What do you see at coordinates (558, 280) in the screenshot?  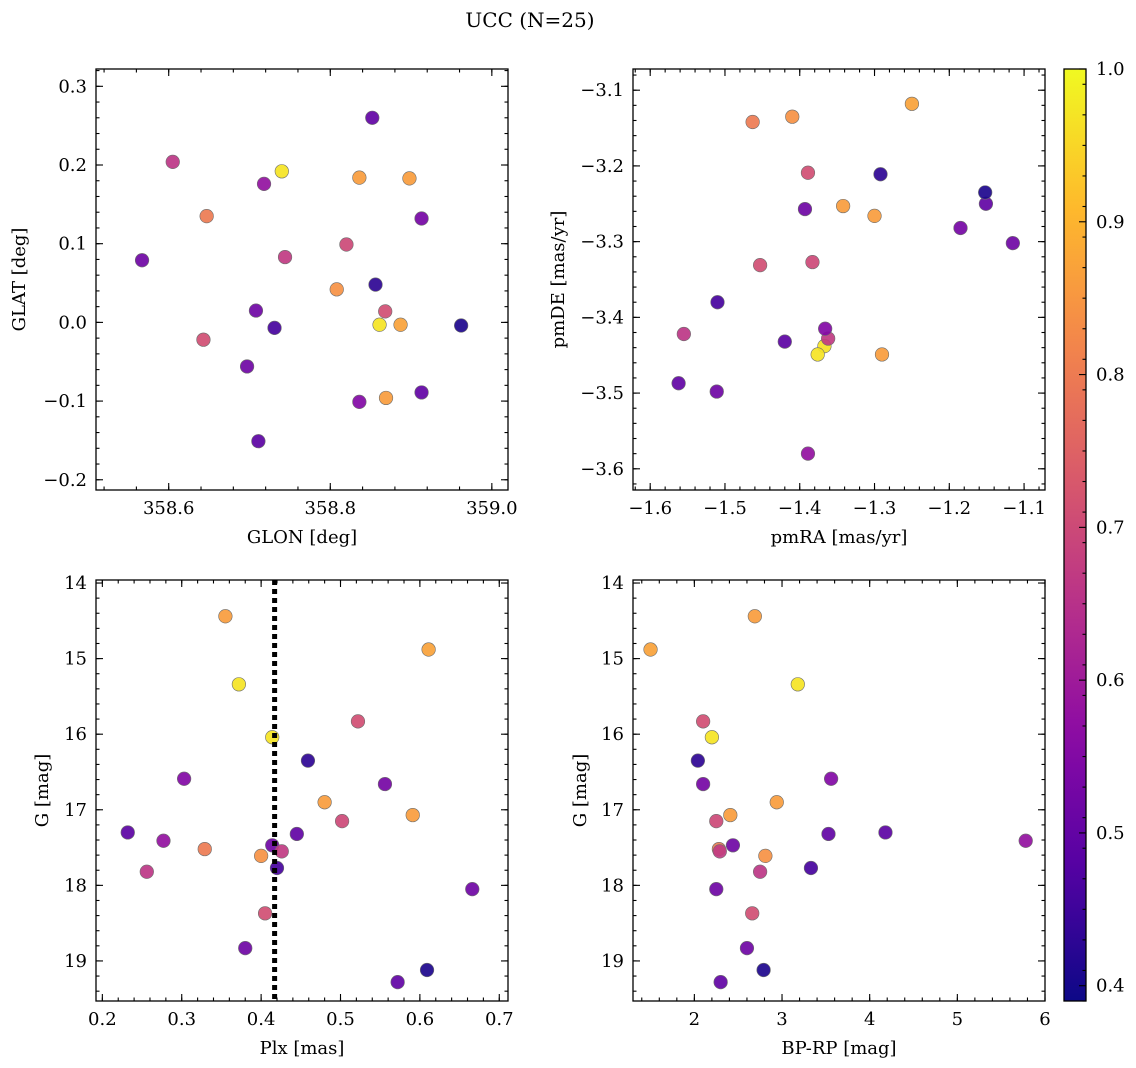 I see `y-axis-label: pmDE [mas/yr]` at bounding box center [558, 280].